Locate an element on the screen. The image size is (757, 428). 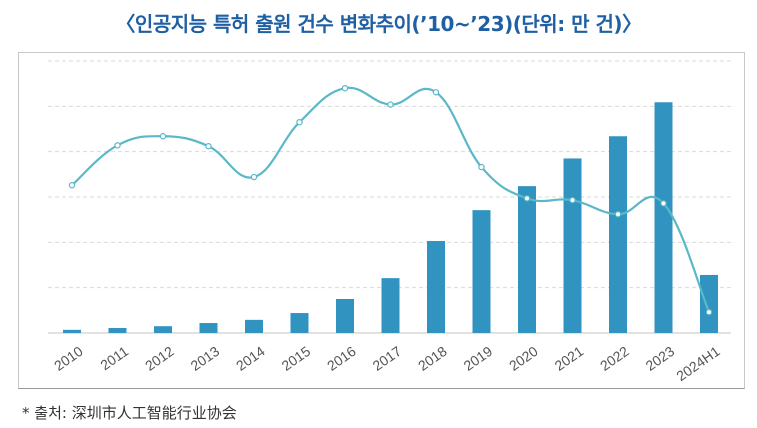
source-note: * 출처: 深圳市人工智能行业协会 is located at coordinates (129, 413).